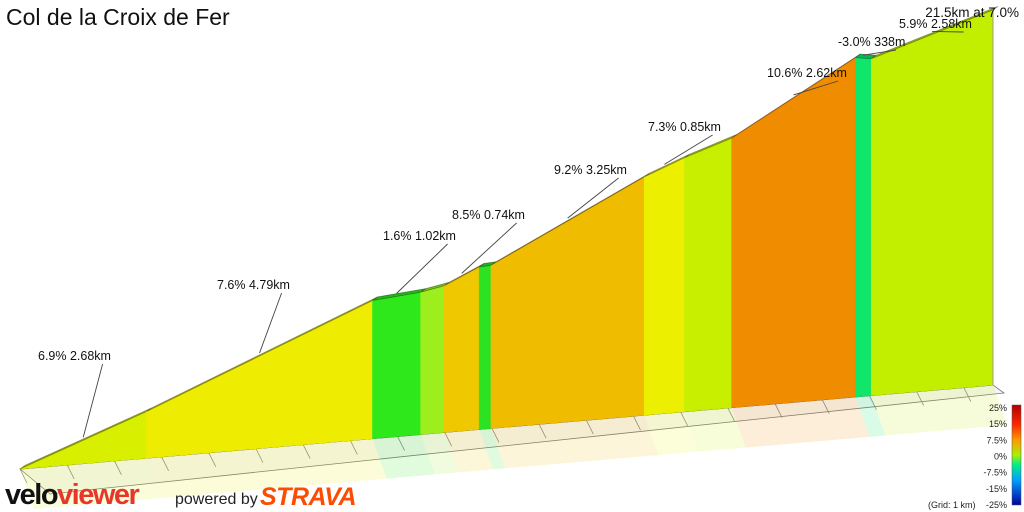 The width and height of the screenshot is (1024, 512). What do you see at coordinates (996, 440) in the screenshot?
I see `color-scale-tick-label: 7.5%` at bounding box center [996, 440].